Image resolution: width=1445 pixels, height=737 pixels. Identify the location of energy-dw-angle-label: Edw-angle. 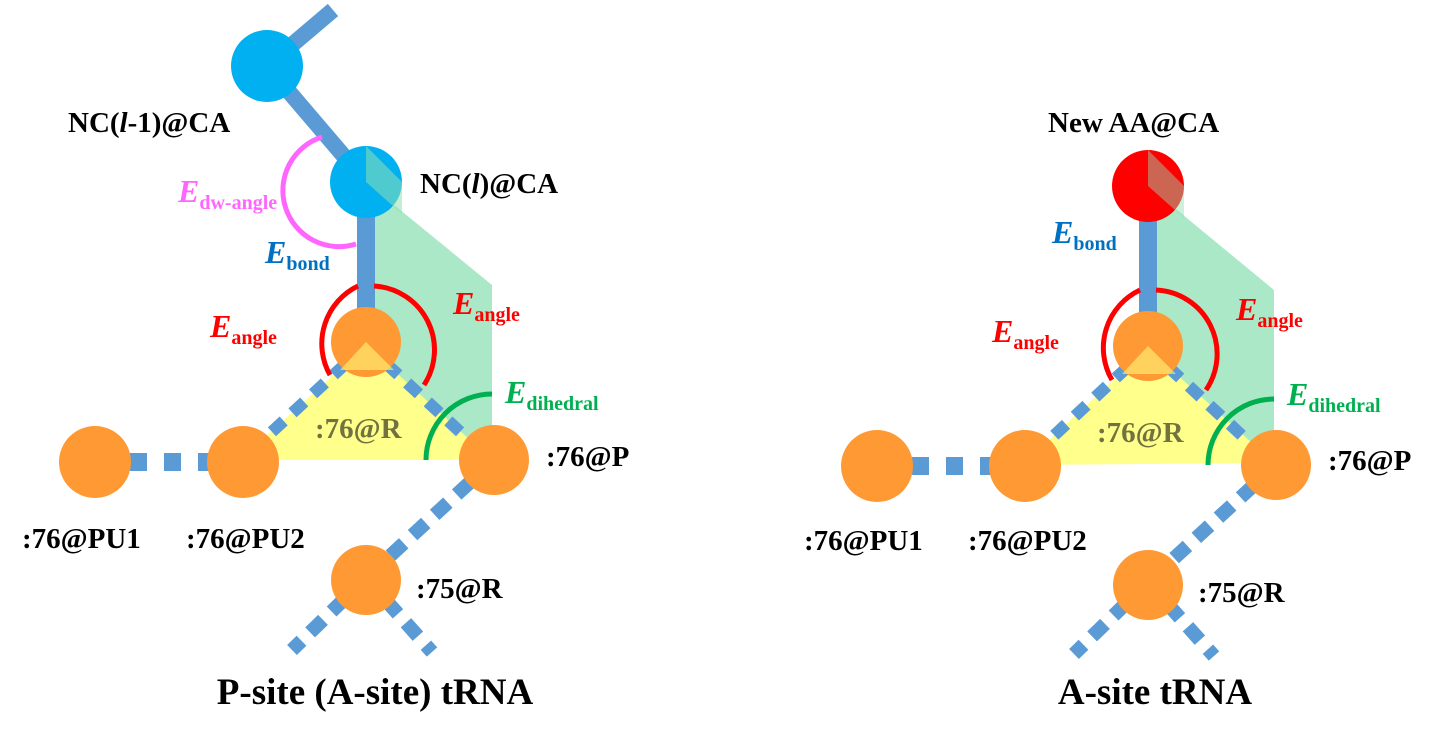
(227, 193).